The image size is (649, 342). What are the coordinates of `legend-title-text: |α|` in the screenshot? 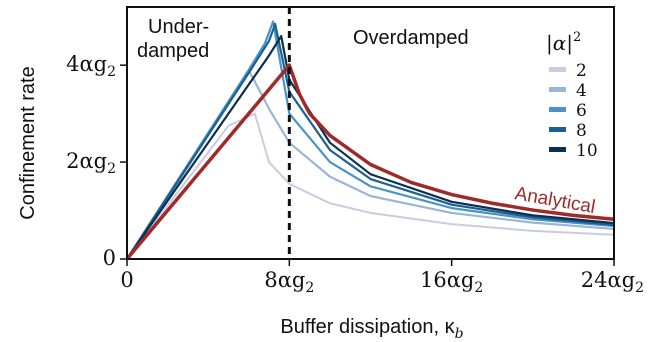 It's located at (559, 43).